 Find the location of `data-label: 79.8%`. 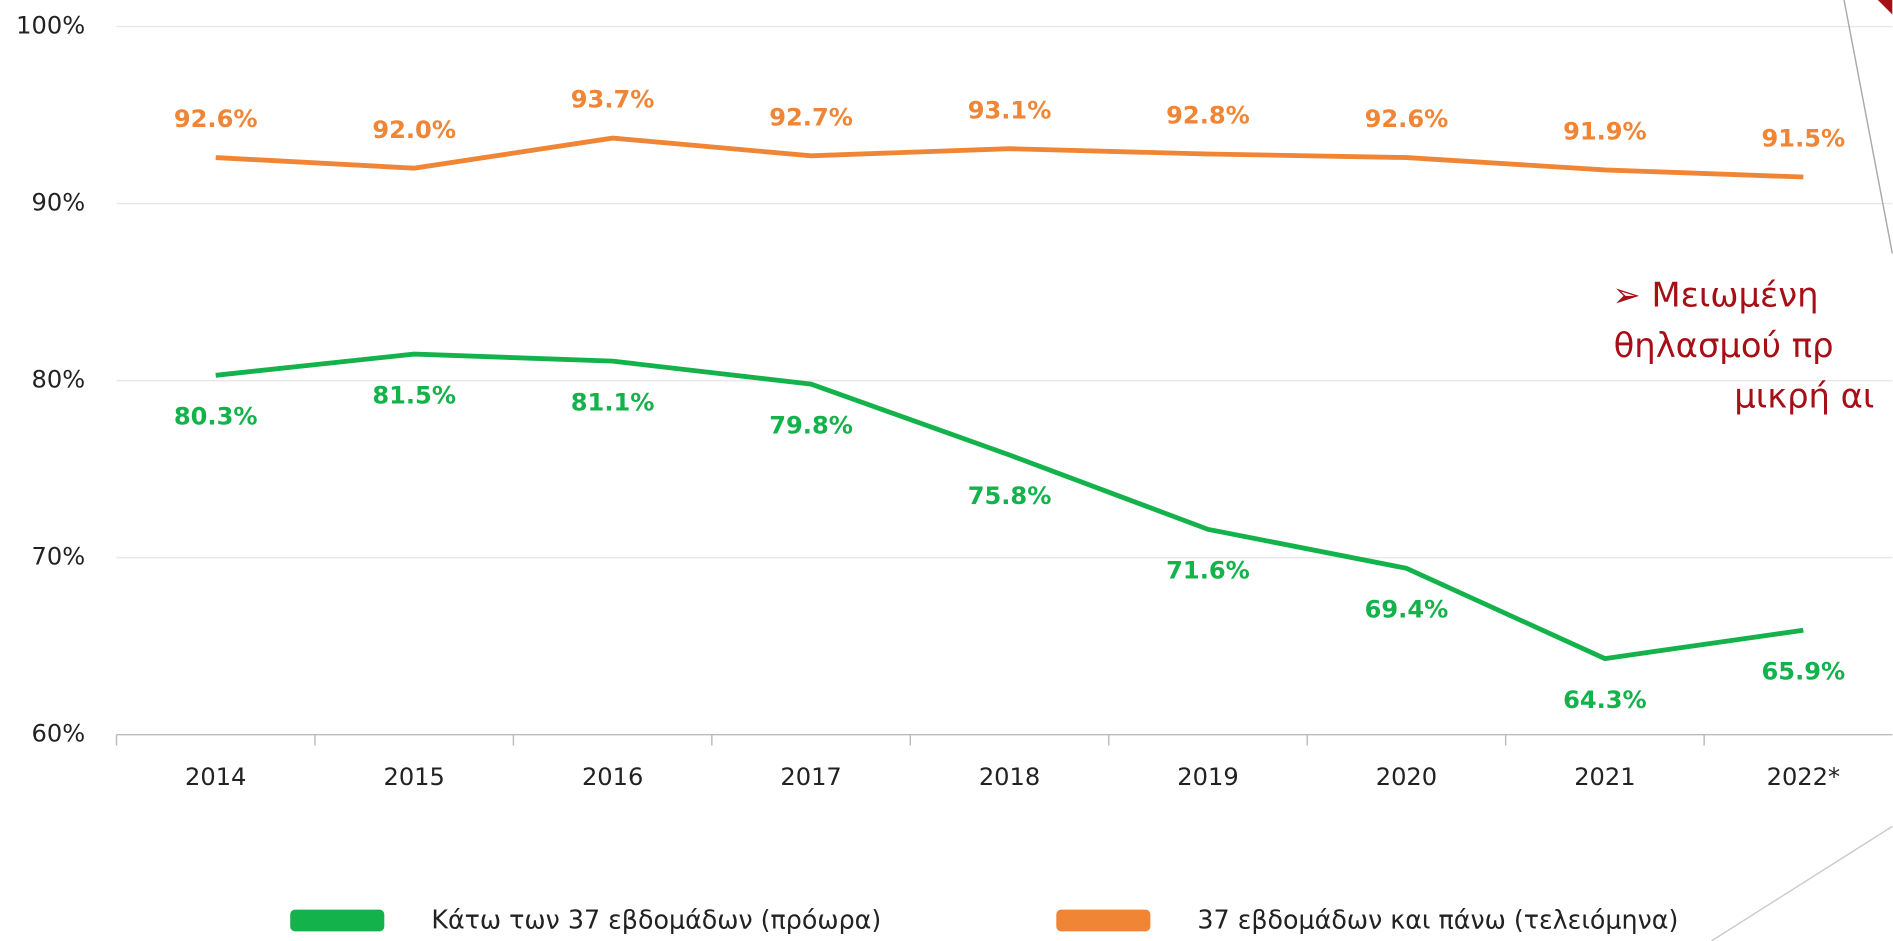

data-label: 79.8% is located at coordinates (811, 425).